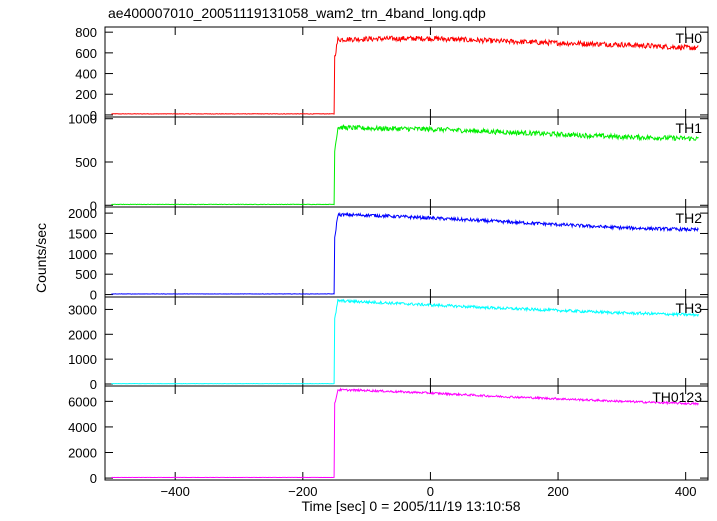 The image size is (717, 521). I want to click on series-line-th0123, so click(405, 433).